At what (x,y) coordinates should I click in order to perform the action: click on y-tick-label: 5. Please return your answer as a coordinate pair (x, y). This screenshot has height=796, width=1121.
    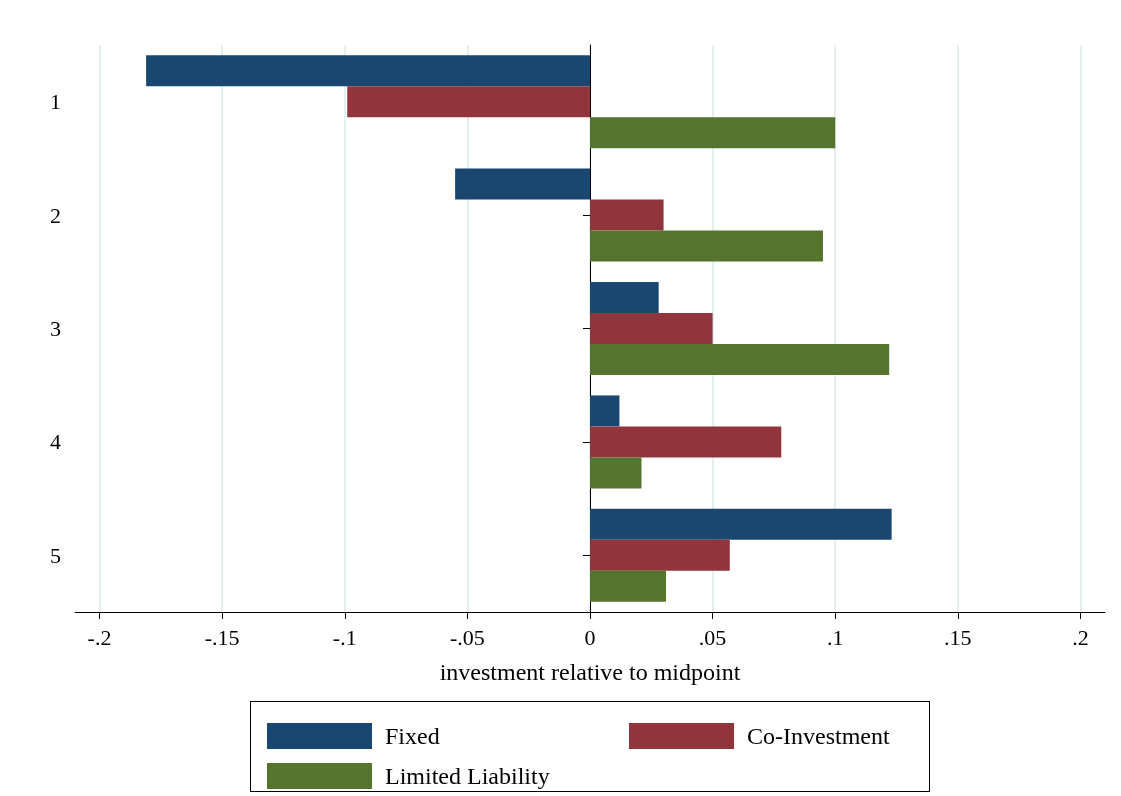
    Looking at the image, I should click on (55, 555).